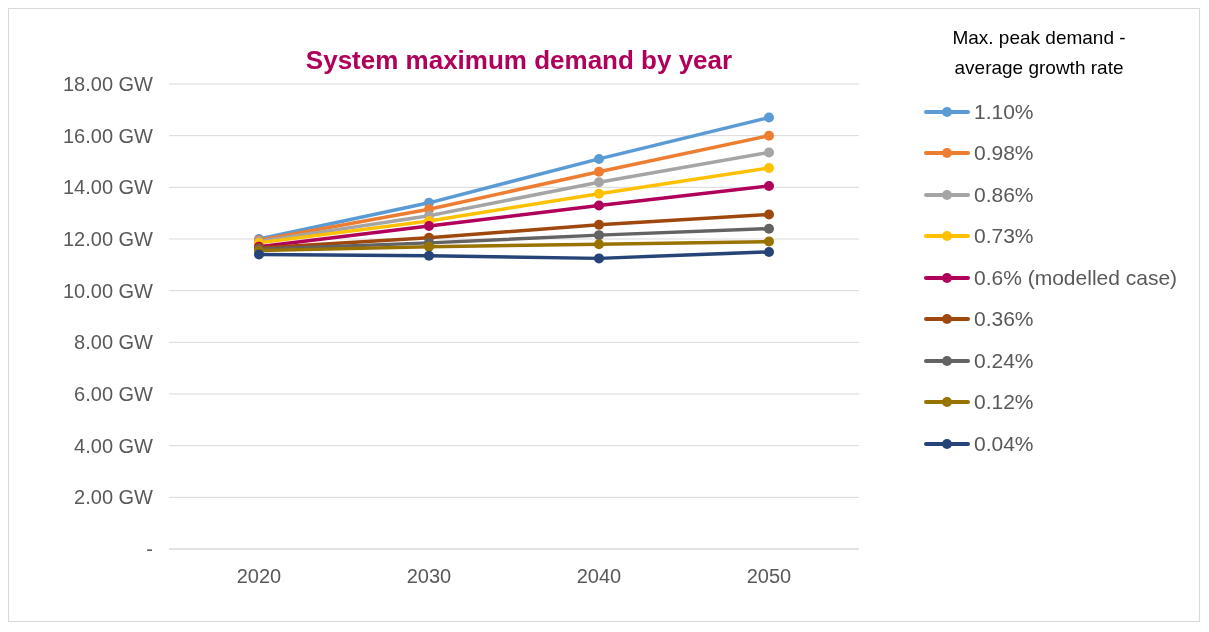 The height and width of the screenshot is (632, 1209). I want to click on legend-label: 0.6% (modelled case), so click(1076, 277).